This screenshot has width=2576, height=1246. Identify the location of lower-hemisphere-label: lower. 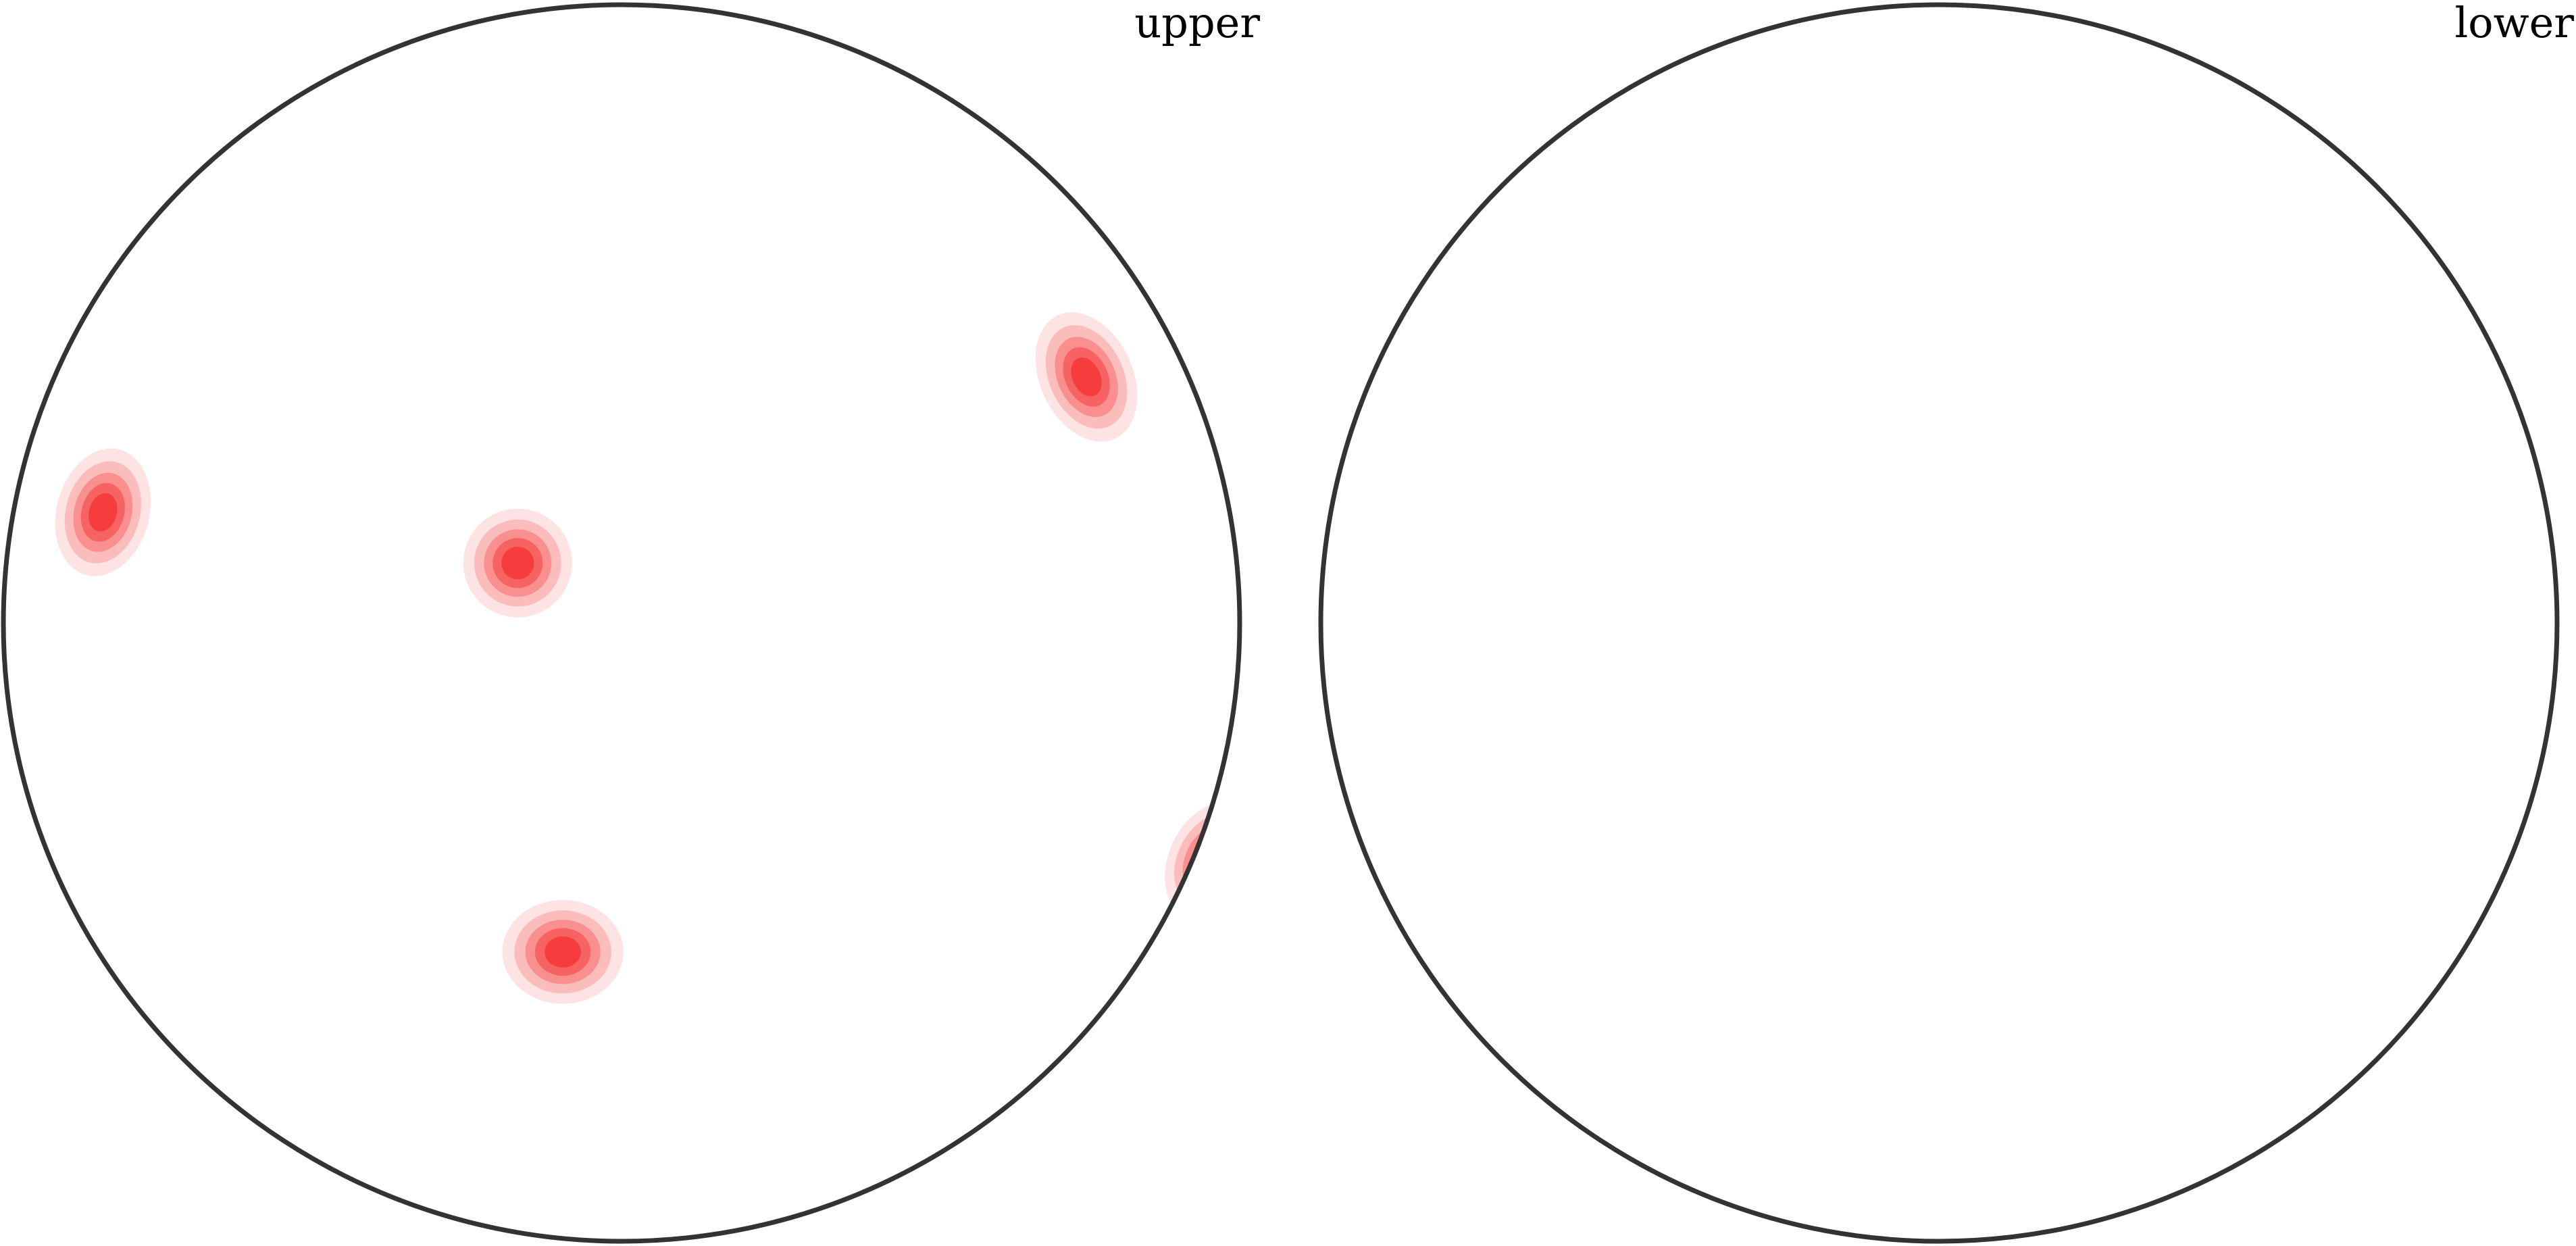
(2514, 23).